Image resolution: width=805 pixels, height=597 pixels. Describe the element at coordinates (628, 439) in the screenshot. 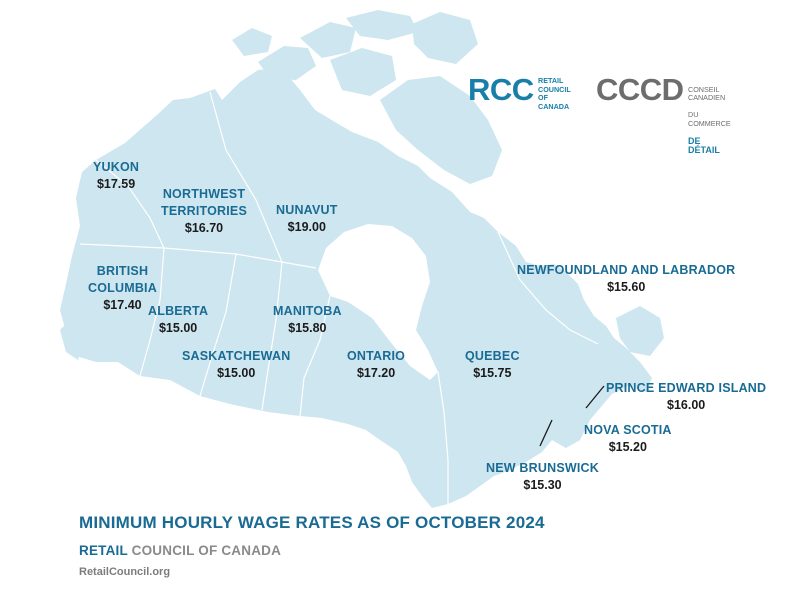

I see `region-label-nova-scotia: NOVA SCOTIA $15.20` at that location.